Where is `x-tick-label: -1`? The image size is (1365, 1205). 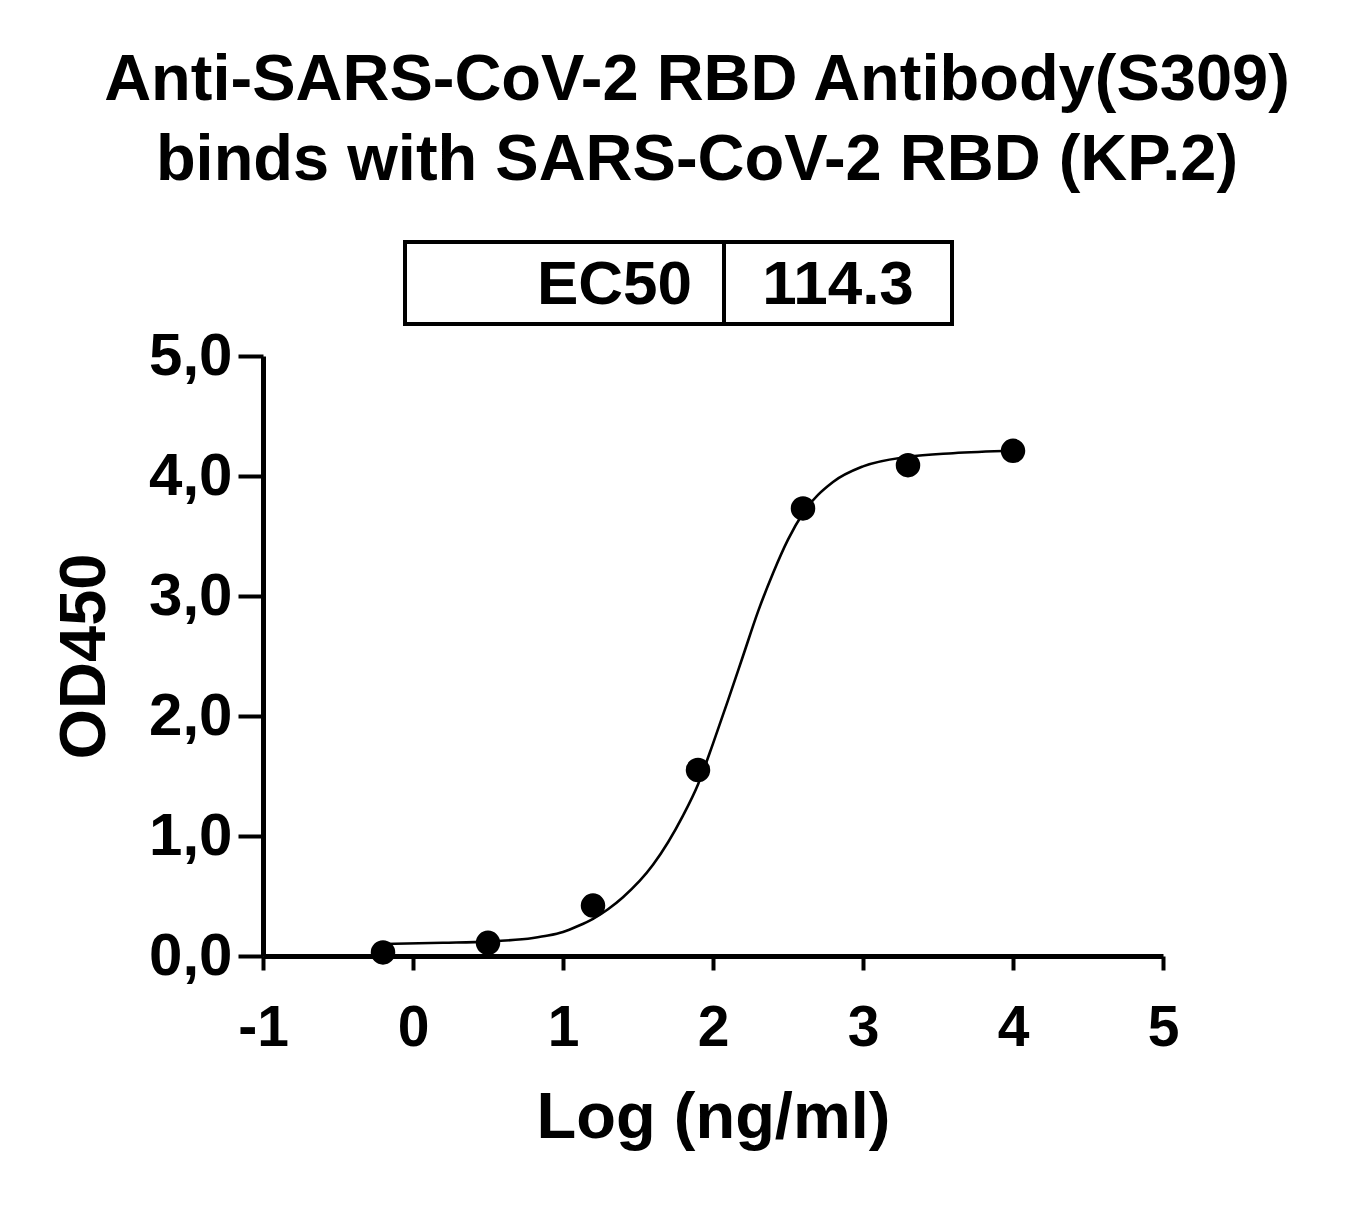
x-tick-label: -1 is located at coordinates (263, 1025).